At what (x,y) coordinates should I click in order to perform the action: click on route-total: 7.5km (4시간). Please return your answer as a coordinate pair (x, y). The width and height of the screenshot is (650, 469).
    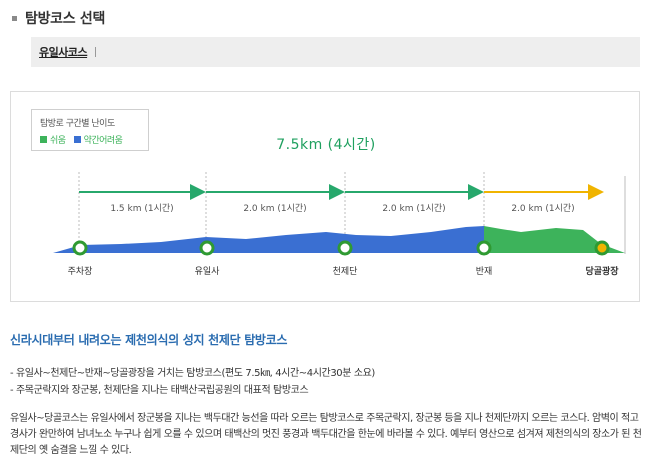
    Looking at the image, I should click on (326, 145).